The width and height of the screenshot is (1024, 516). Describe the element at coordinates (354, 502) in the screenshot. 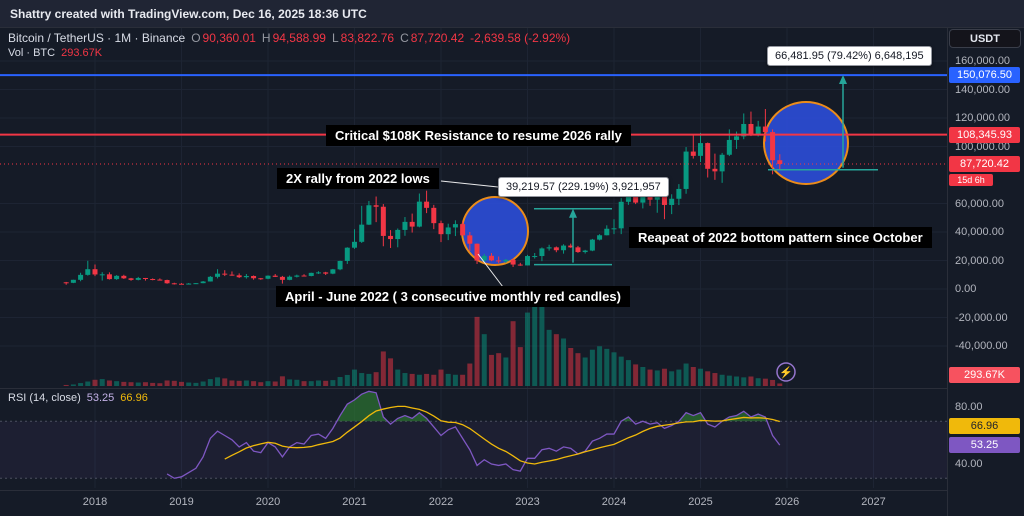

I see `year-tick: 2021` at that location.